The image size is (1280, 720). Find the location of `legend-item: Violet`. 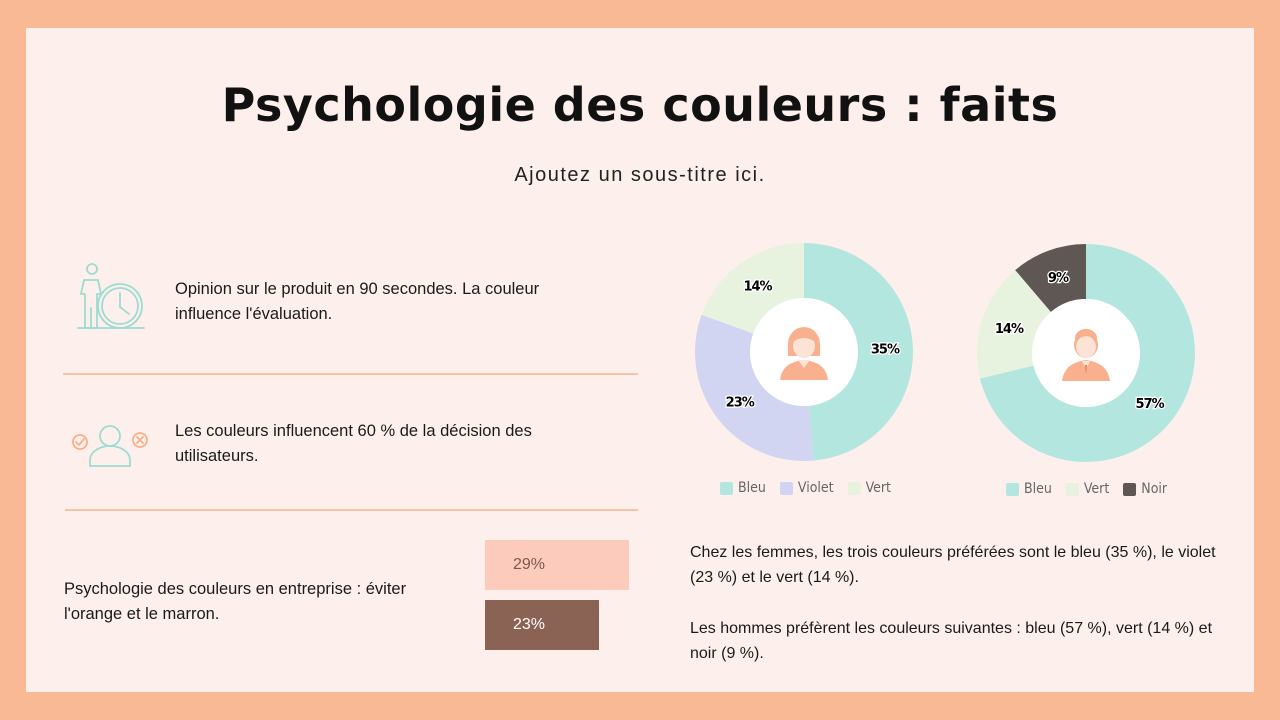

legend-item: Violet is located at coordinates (806, 488).